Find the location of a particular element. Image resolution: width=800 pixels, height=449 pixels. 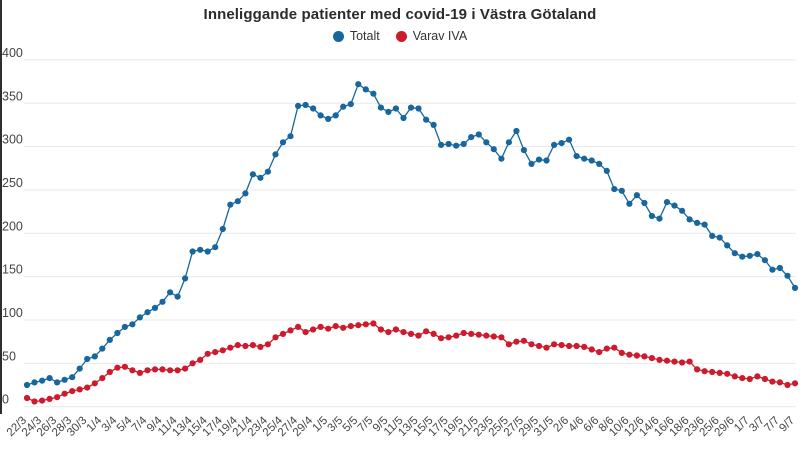

y-axis-labels: 0 50 100 150 200 250 300 350 400 is located at coordinates (12, 226).